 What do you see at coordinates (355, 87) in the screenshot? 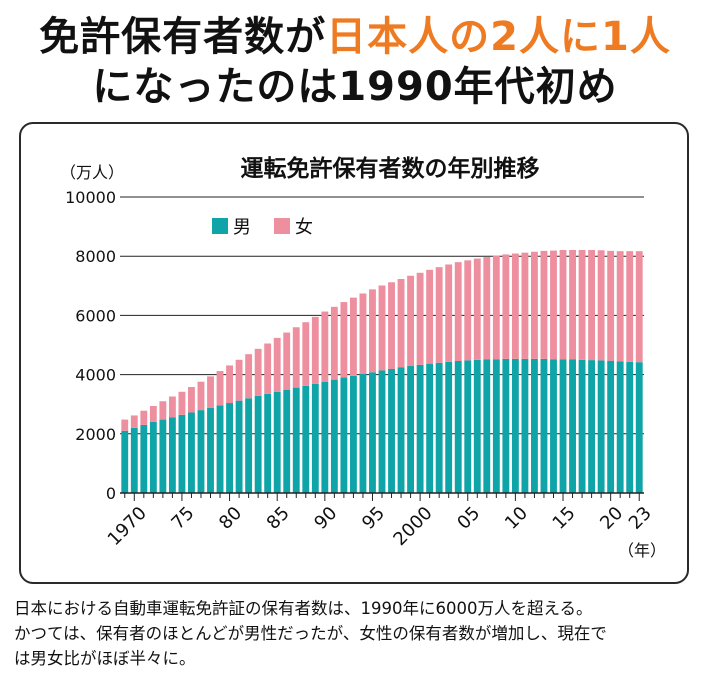
I see `headline-line-2: になったのは1990年代初め` at bounding box center [355, 87].